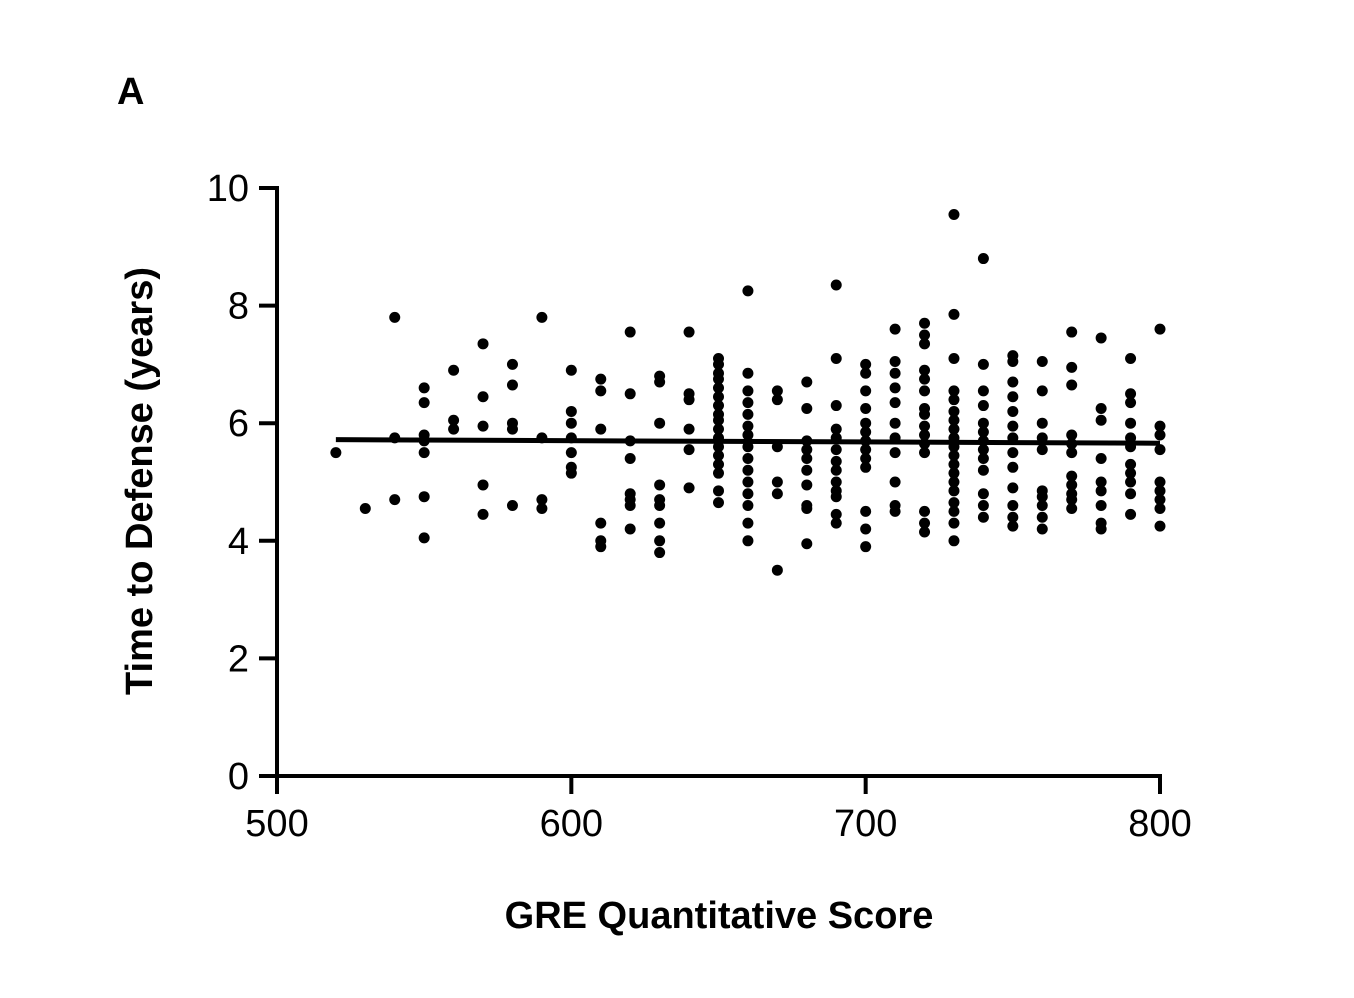 The height and width of the screenshot is (998, 1354). I want to click on y-axis-title: Time to Defense (years), so click(140, 481).